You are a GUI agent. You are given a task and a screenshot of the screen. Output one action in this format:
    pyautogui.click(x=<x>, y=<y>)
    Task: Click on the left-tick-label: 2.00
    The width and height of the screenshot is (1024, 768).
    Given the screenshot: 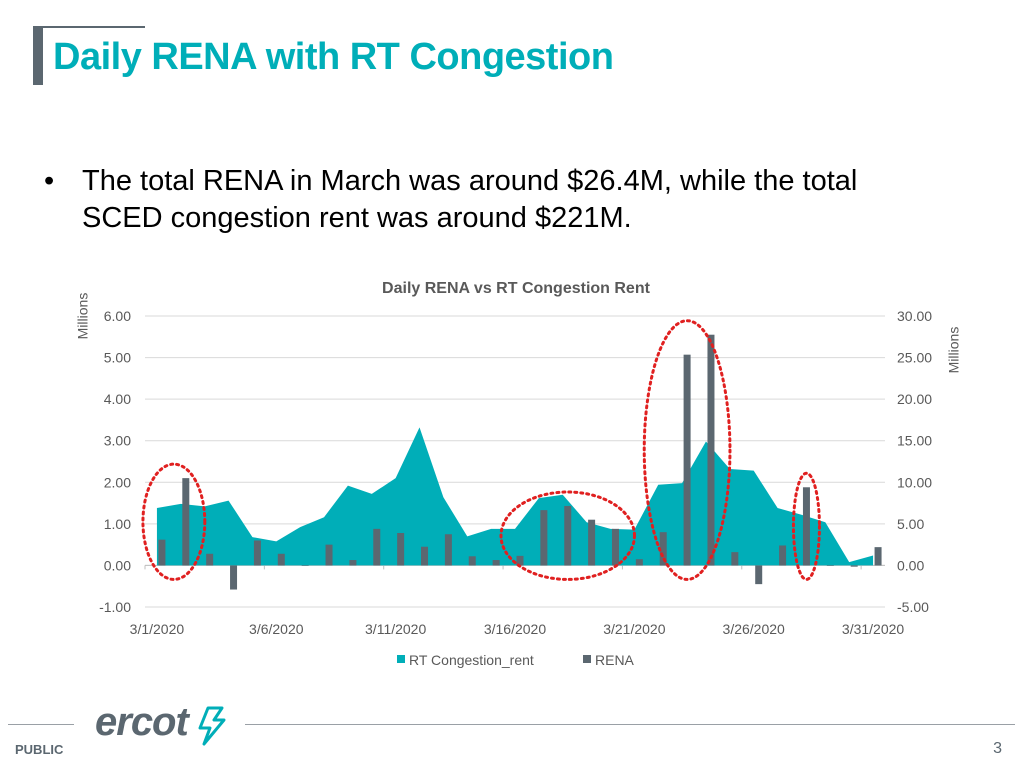 What is the action you would take?
    pyautogui.click(x=117, y=482)
    